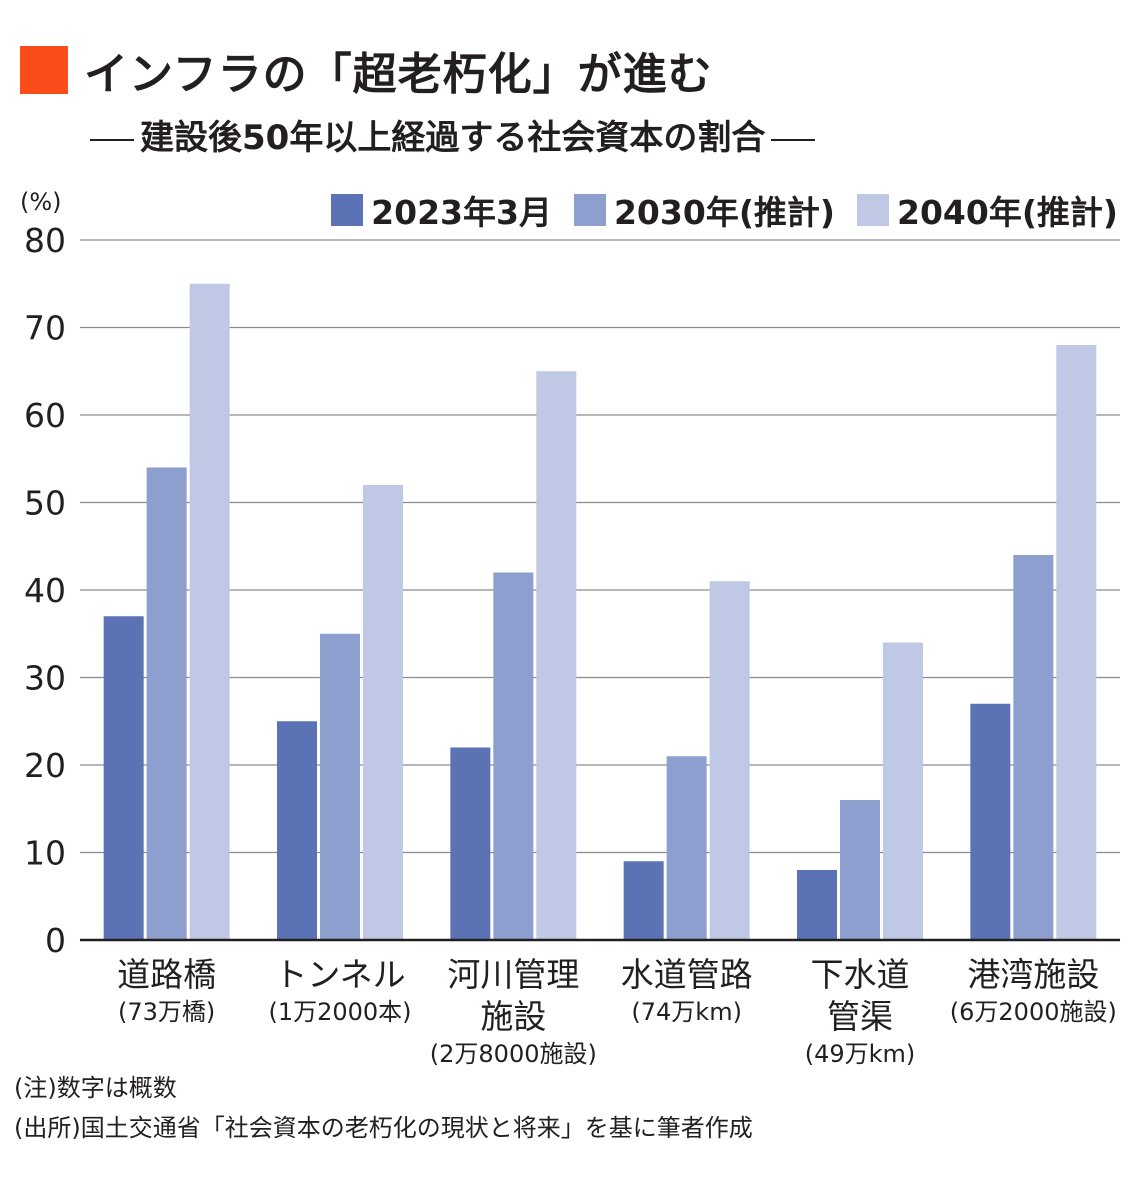  I want to click on x-tick-label: 下水道, so click(860, 974).